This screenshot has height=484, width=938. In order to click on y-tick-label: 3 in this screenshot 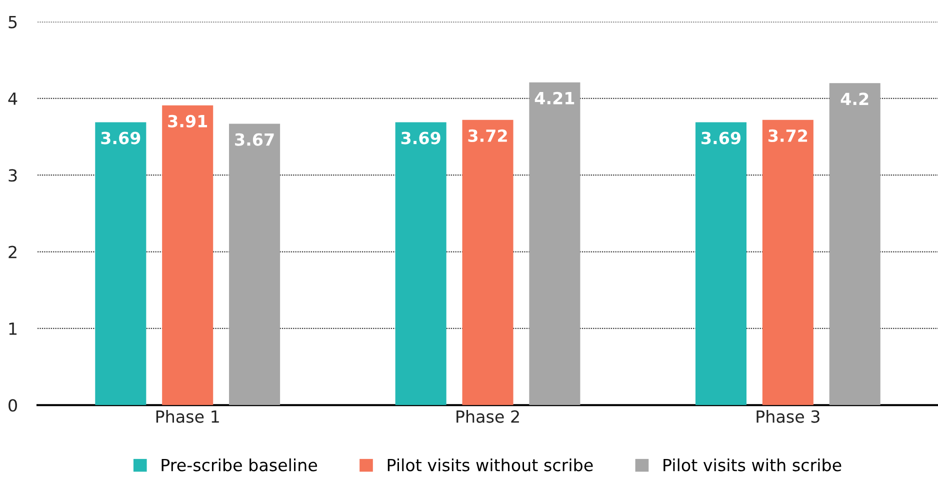, I will do `click(12, 175)`.